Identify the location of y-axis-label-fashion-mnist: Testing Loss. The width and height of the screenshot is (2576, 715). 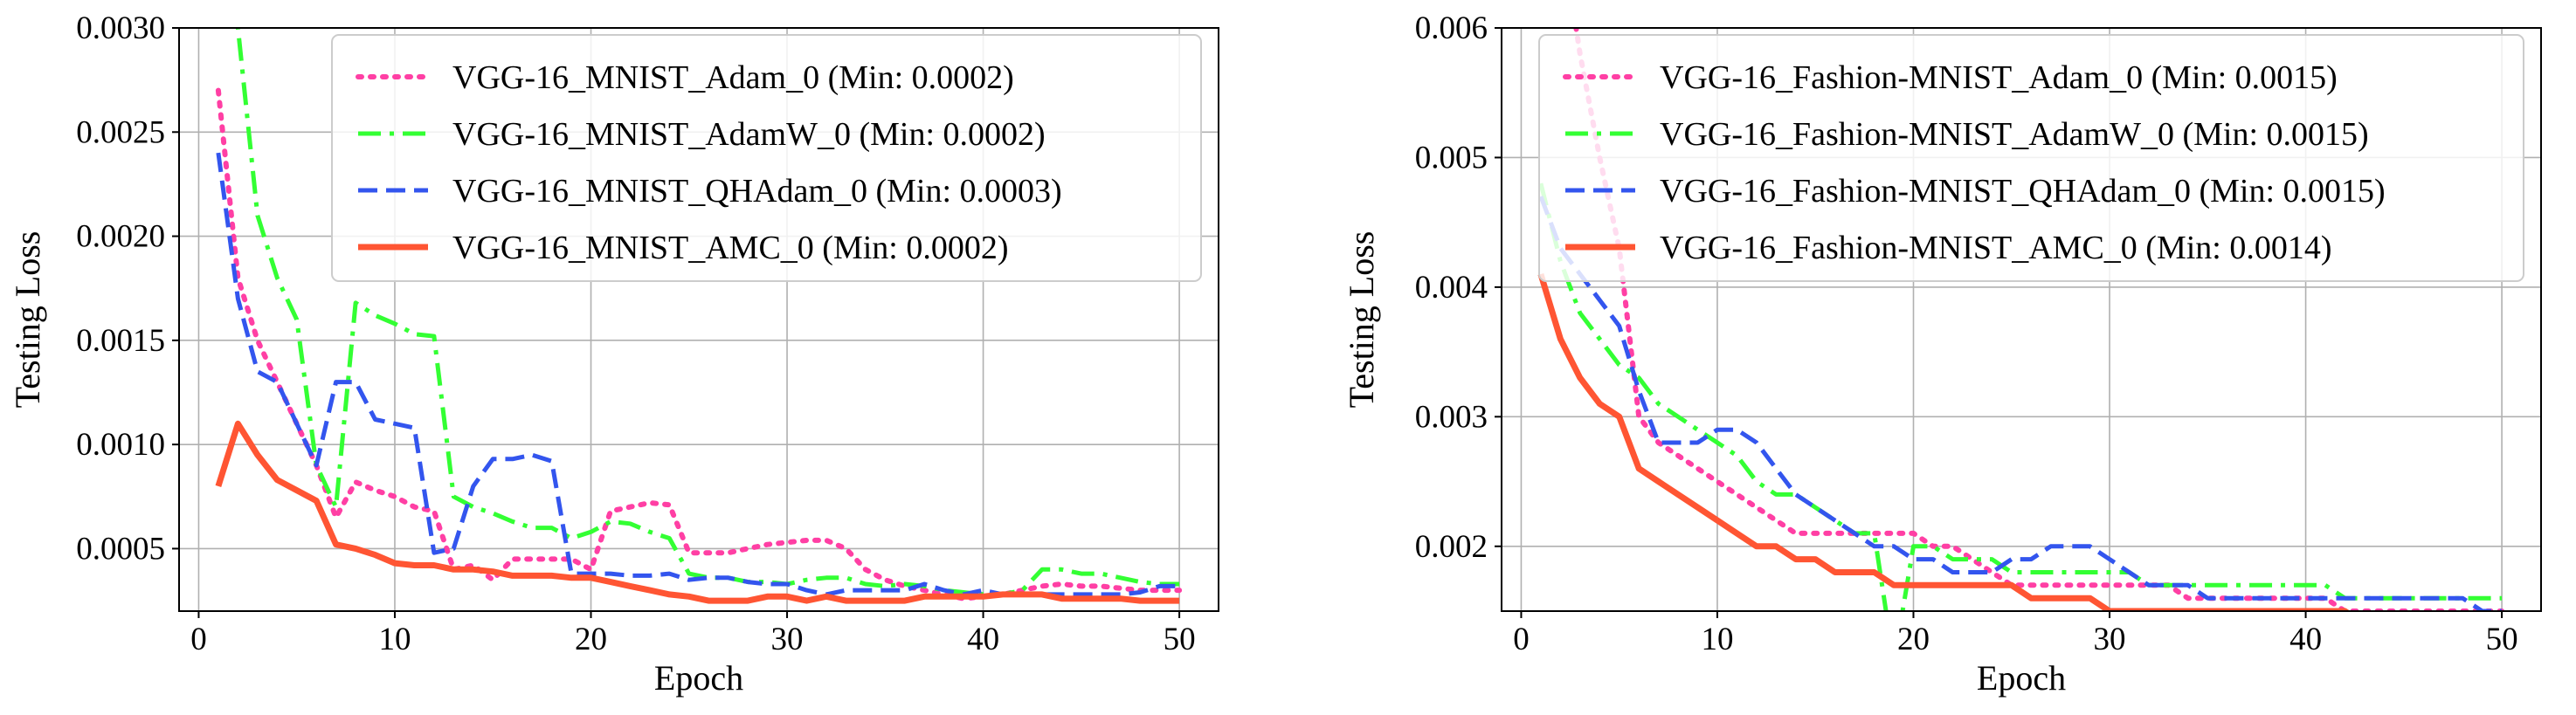
(1361, 320).